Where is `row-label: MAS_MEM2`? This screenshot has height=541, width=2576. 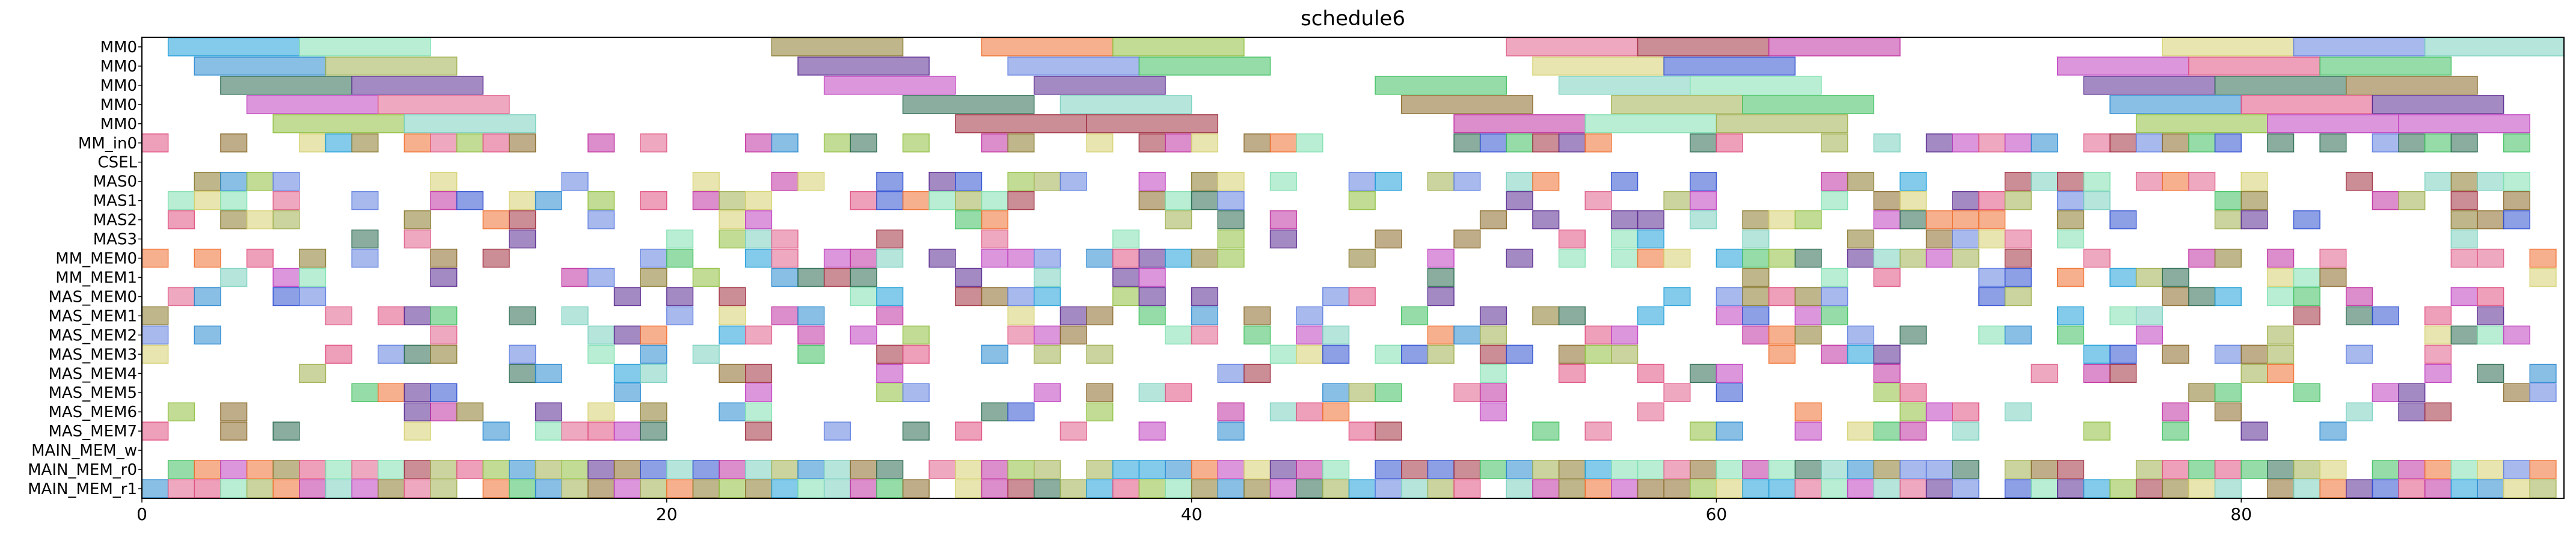
row-label: MAS_MEM2 is located at coordinates (92, 335).